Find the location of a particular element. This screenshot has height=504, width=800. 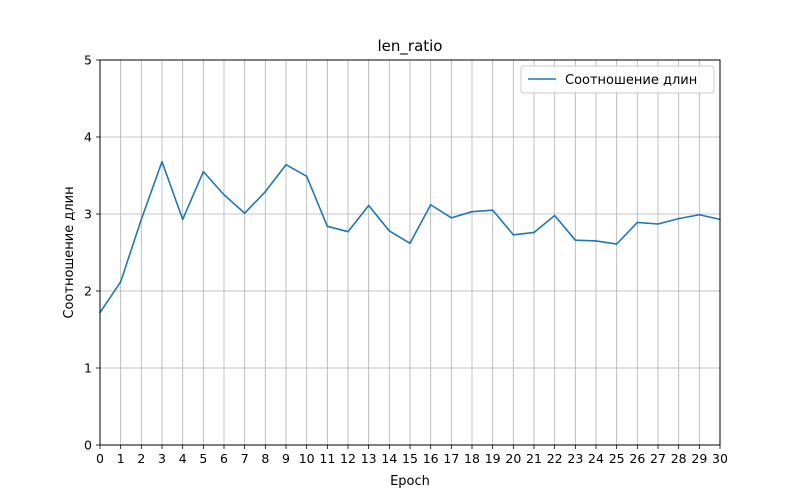

x-tick-label: 8 is located at coordinates (265, 458).